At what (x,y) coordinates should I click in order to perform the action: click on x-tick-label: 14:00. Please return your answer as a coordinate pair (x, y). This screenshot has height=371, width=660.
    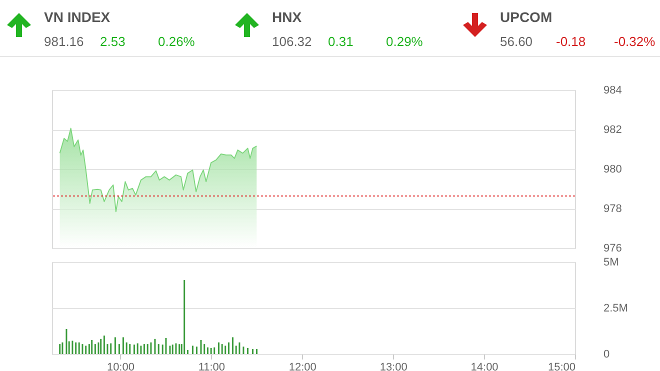
    Looking at the image, I should click on (484, 366).